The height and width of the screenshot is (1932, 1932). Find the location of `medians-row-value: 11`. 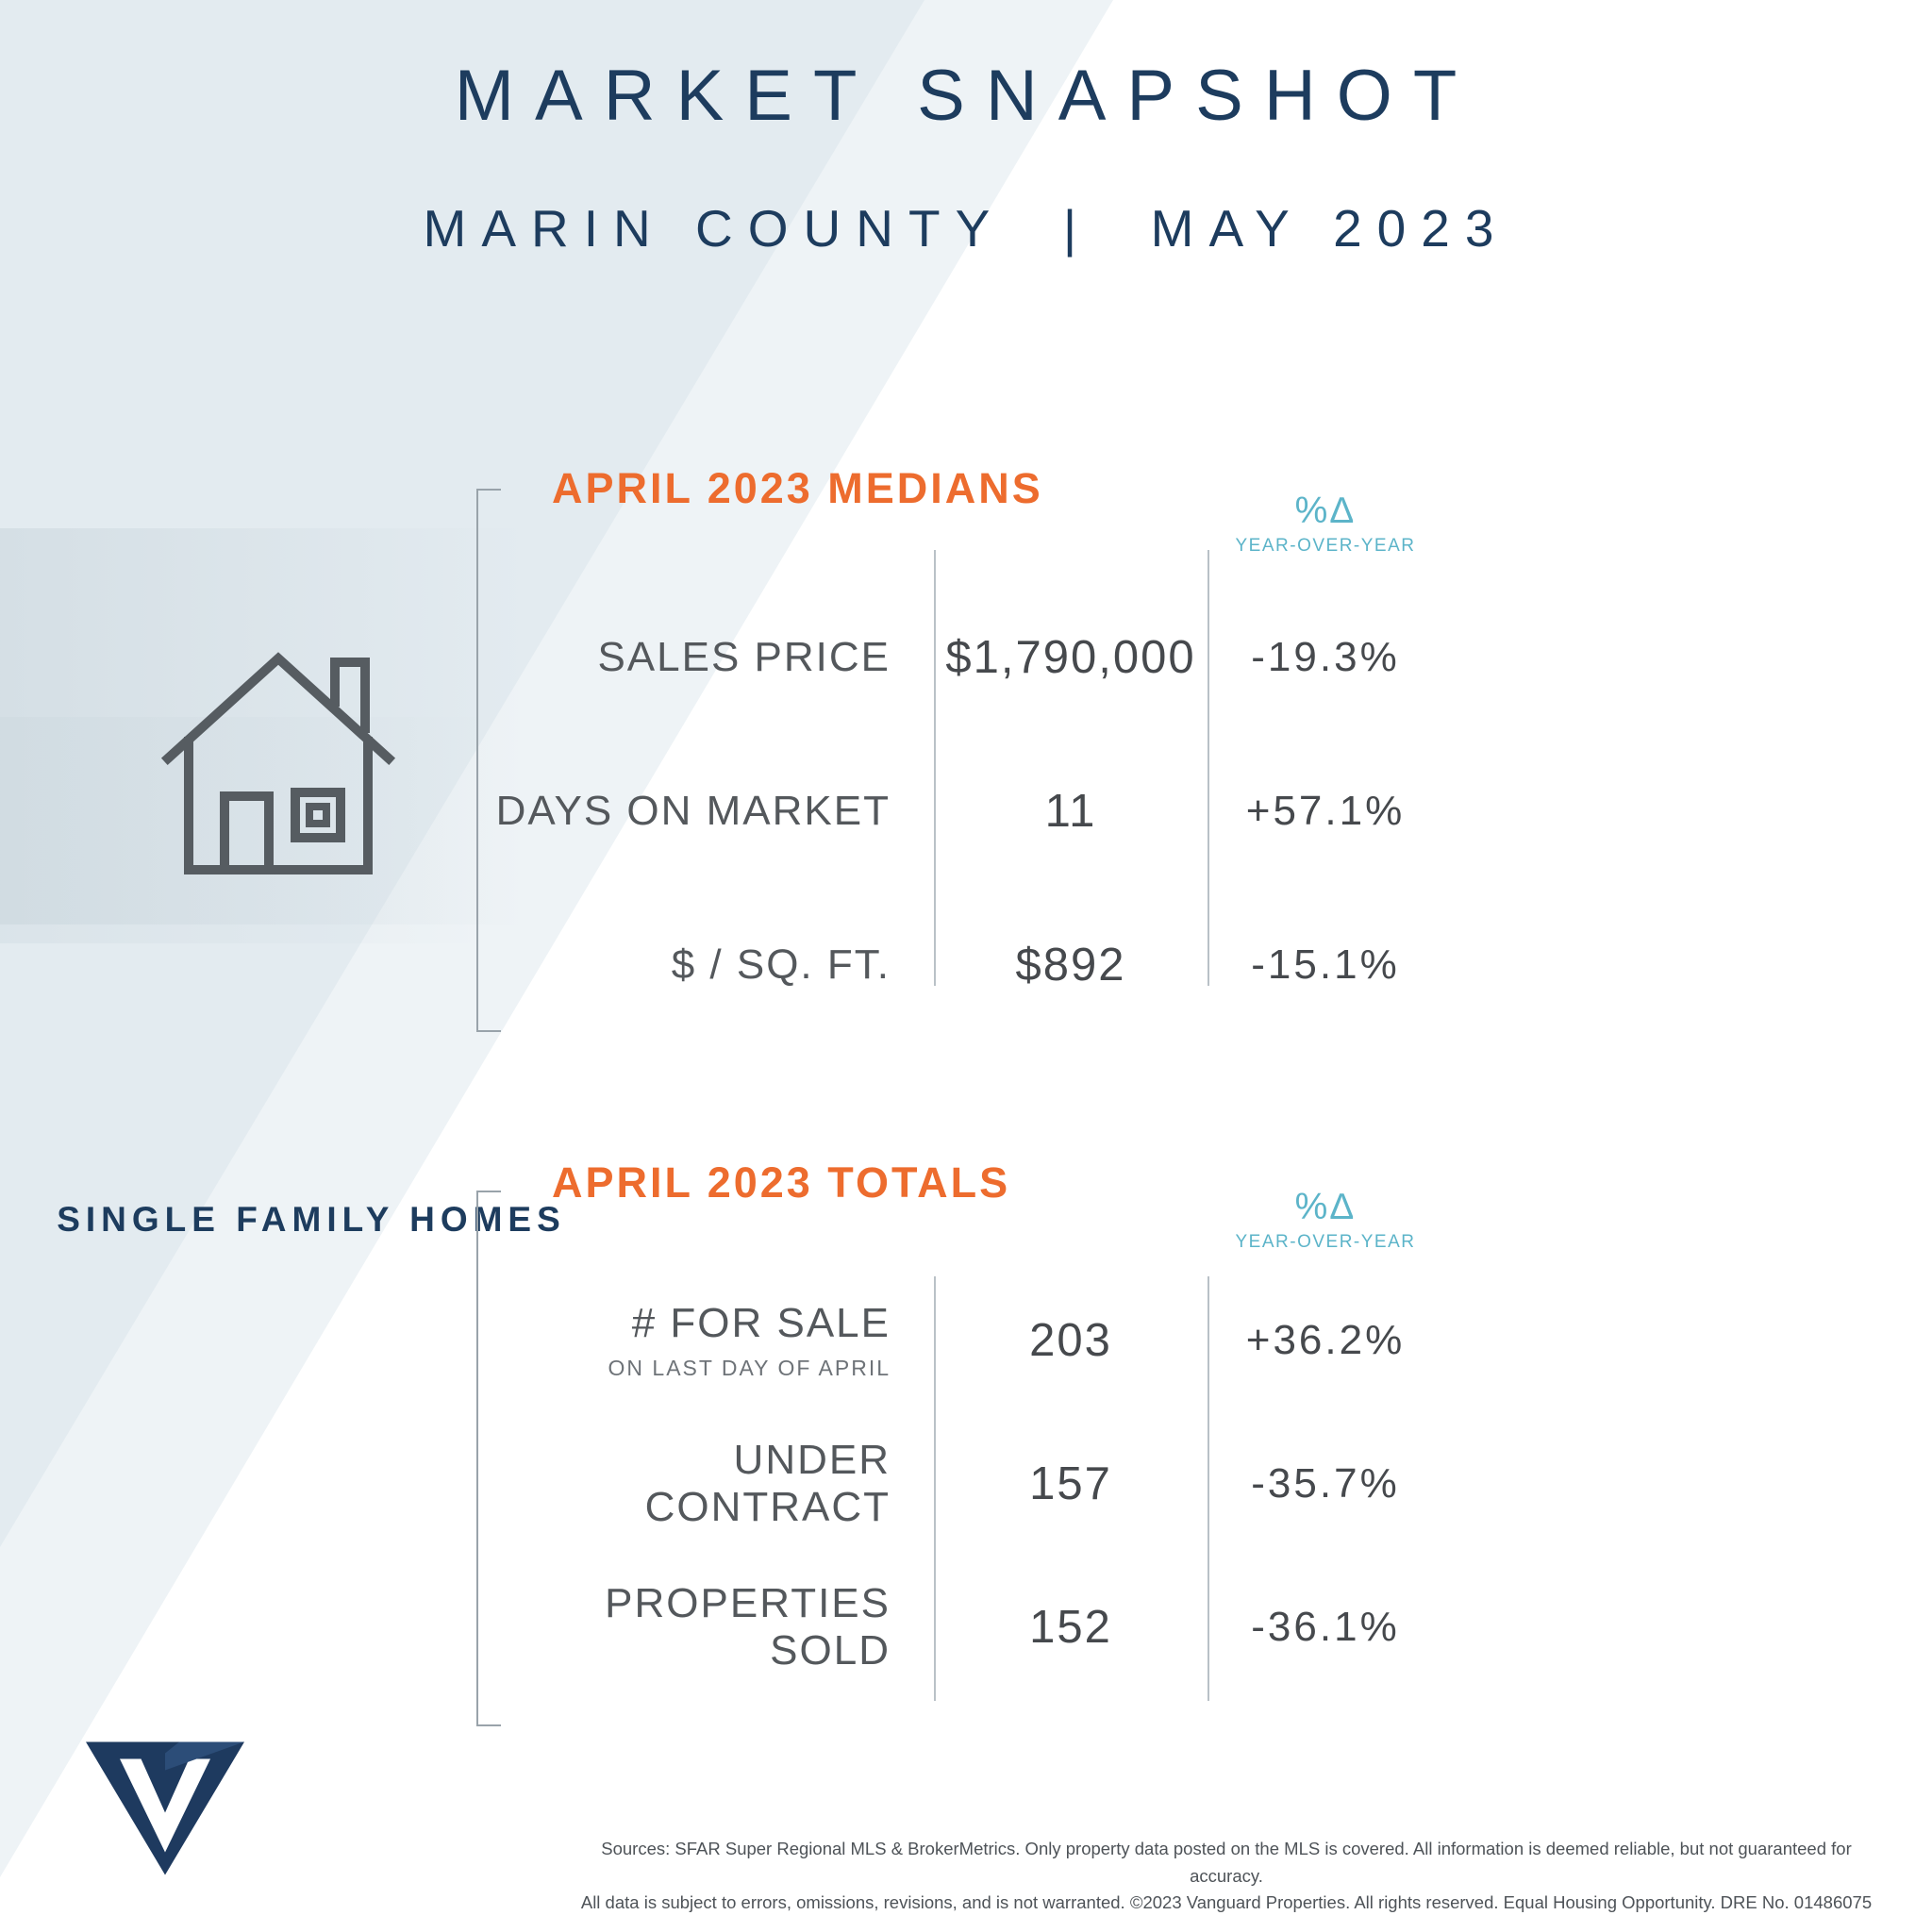

medians-row-value: 11 is located at coordinates (1070, 811).